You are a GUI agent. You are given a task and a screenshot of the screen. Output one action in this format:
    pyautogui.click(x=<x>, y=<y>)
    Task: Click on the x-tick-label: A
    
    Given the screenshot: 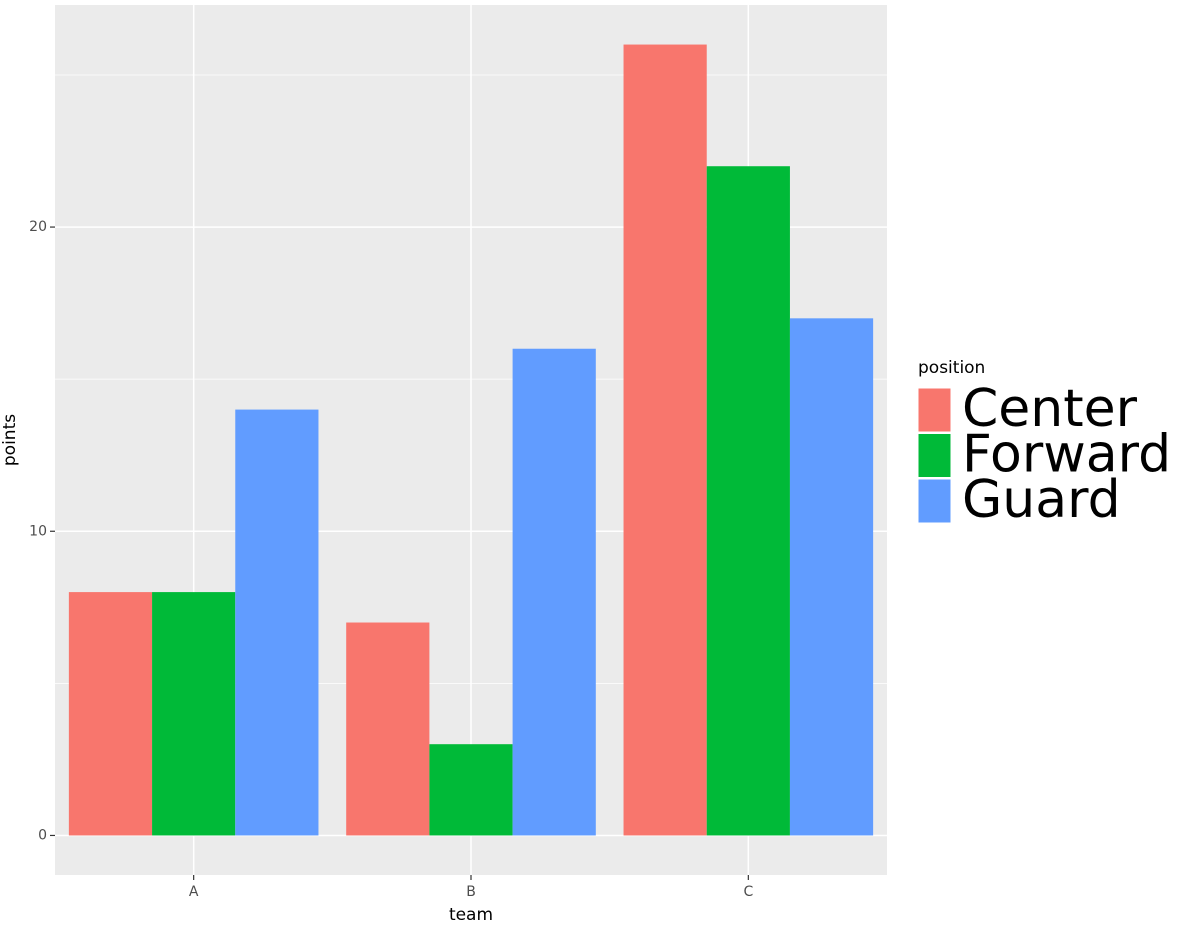 What is the action you would take?
    pyautogui.click(x=194, y=892)
    